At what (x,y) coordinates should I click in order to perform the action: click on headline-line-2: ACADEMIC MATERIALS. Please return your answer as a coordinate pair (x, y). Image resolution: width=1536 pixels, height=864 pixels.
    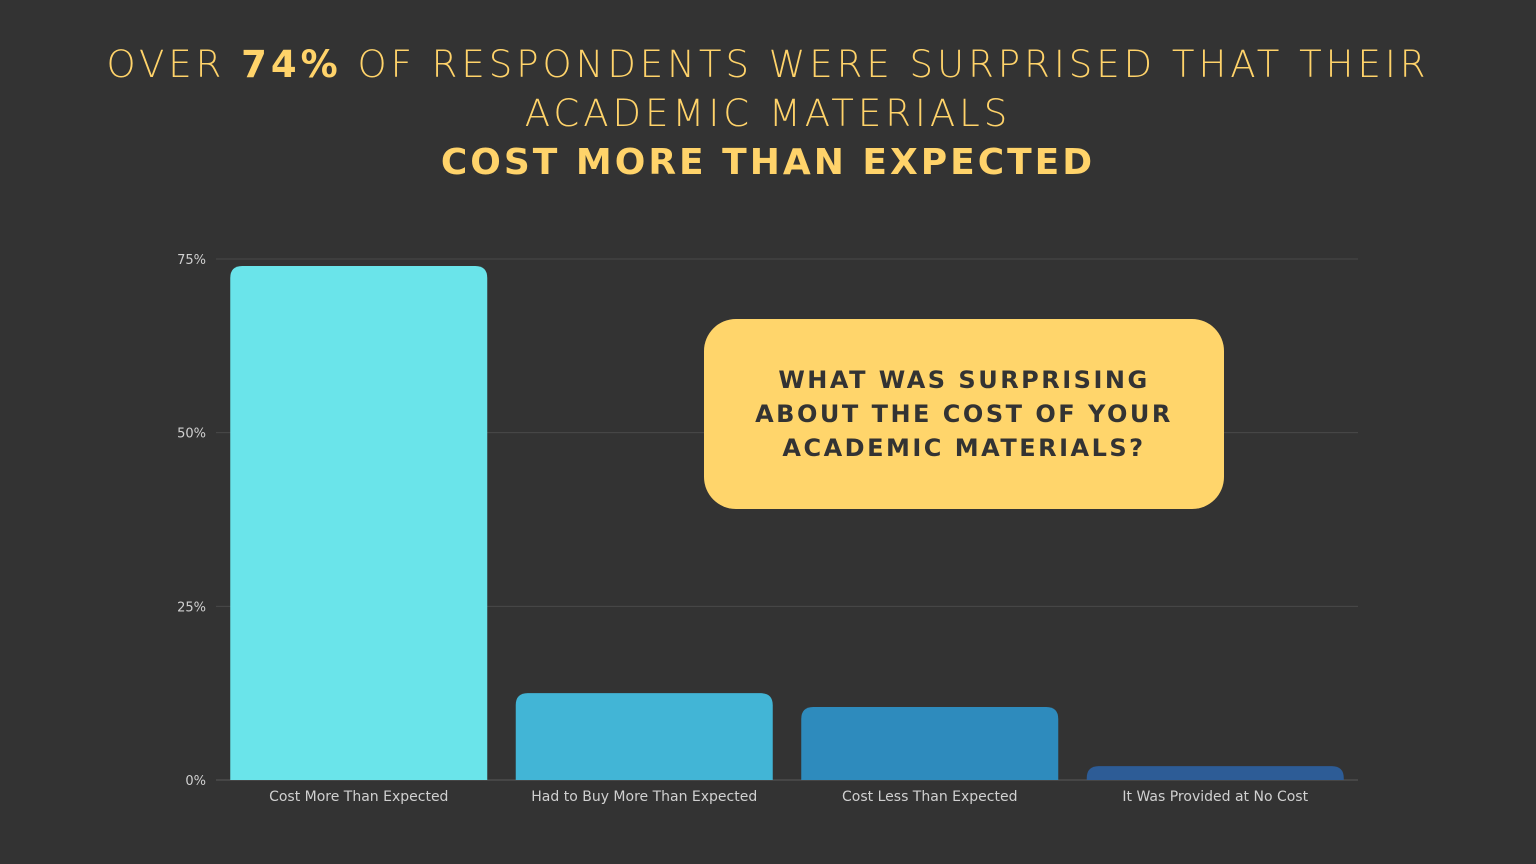
    Looking at the image, I should click on (768, 113).